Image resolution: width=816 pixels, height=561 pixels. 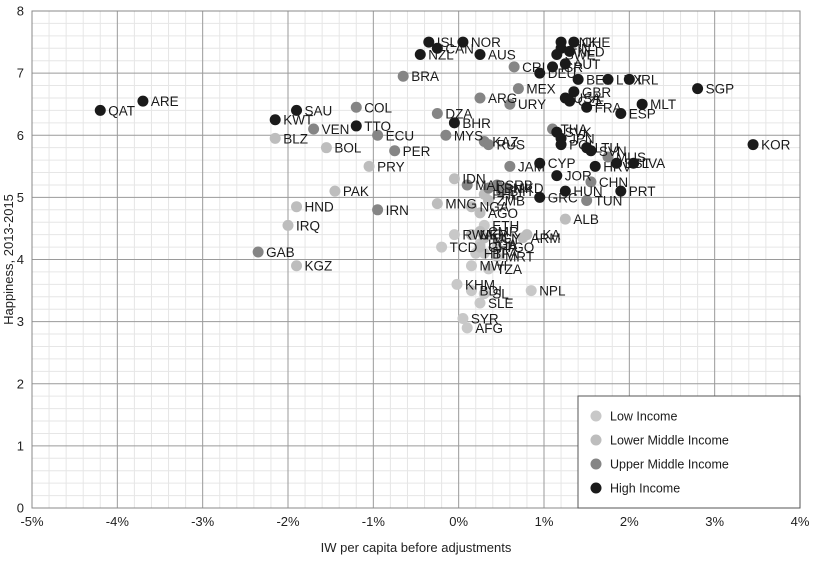 I want to click on point-label: TZA, so click(x=510, y=269).